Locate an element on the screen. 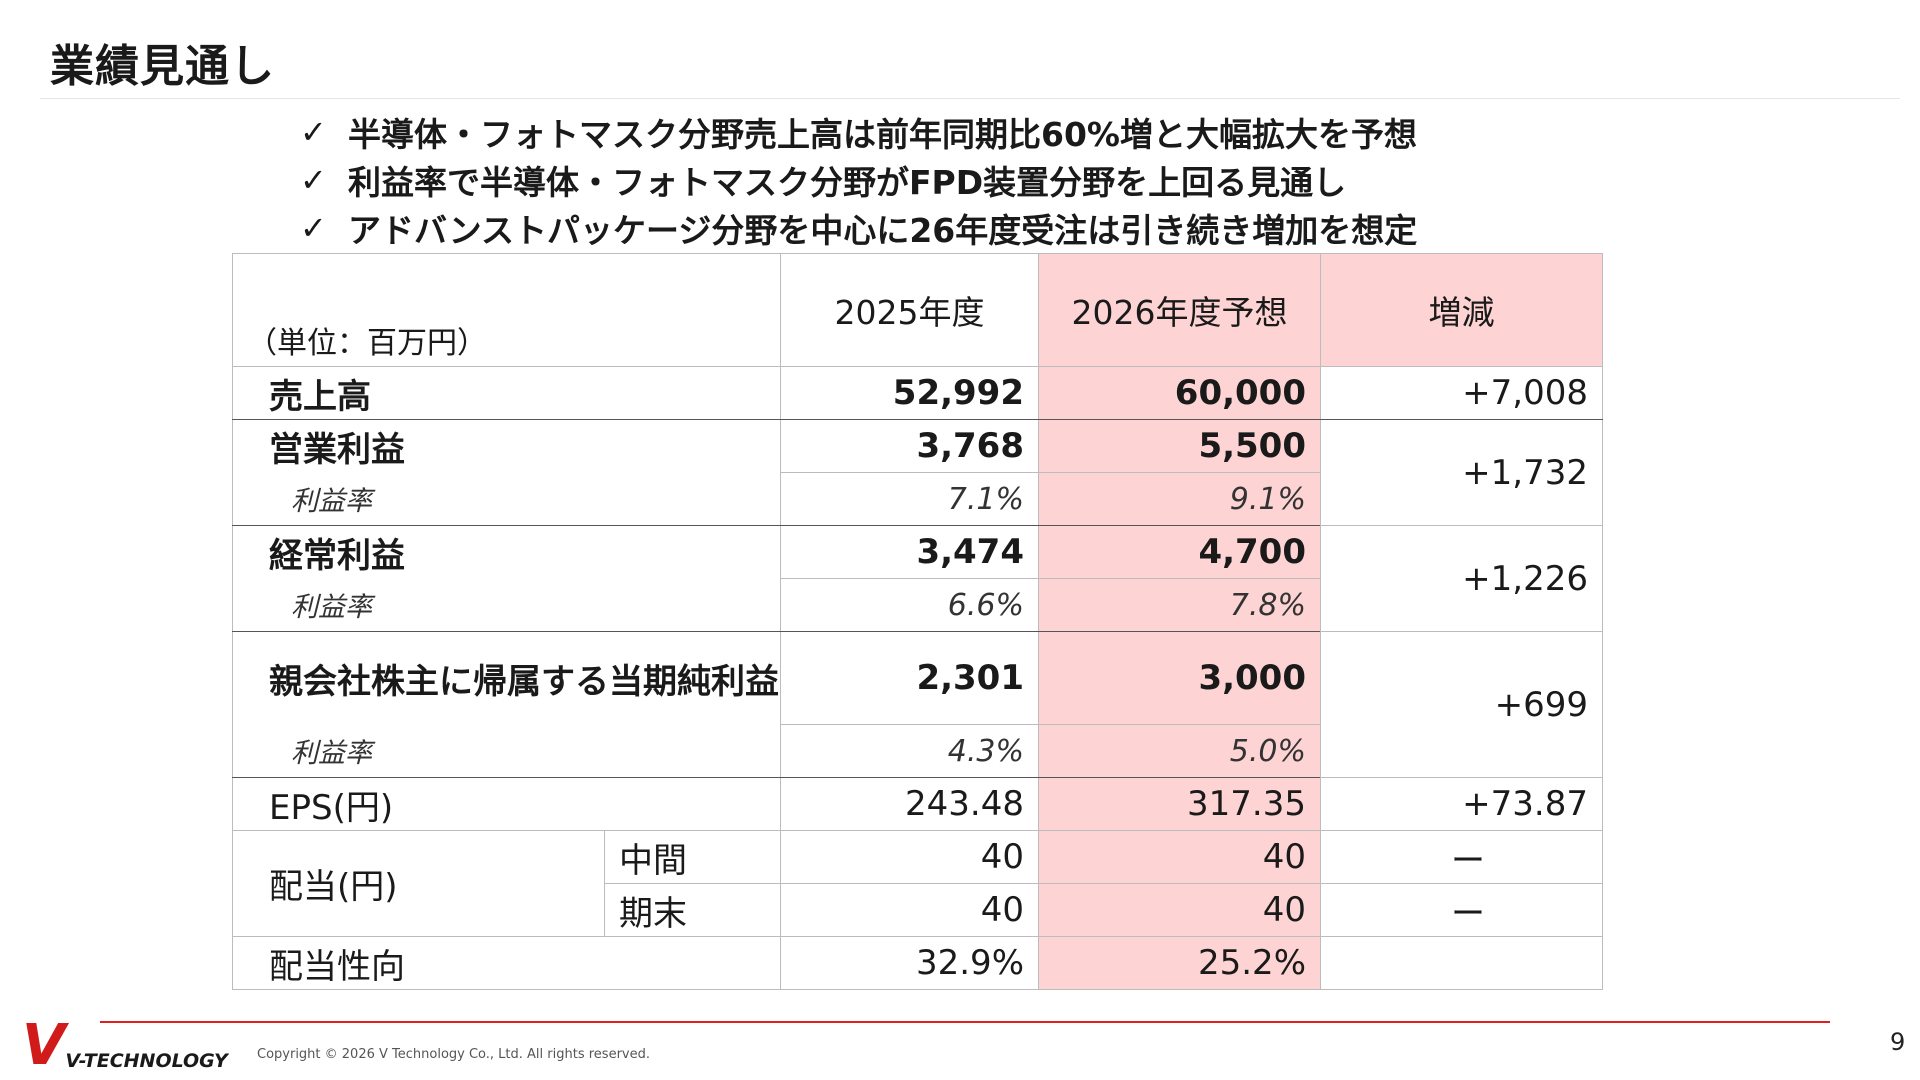 The image size is (1920, 1080). value-2026: 4,700 is located at coordinates (1179, 552).